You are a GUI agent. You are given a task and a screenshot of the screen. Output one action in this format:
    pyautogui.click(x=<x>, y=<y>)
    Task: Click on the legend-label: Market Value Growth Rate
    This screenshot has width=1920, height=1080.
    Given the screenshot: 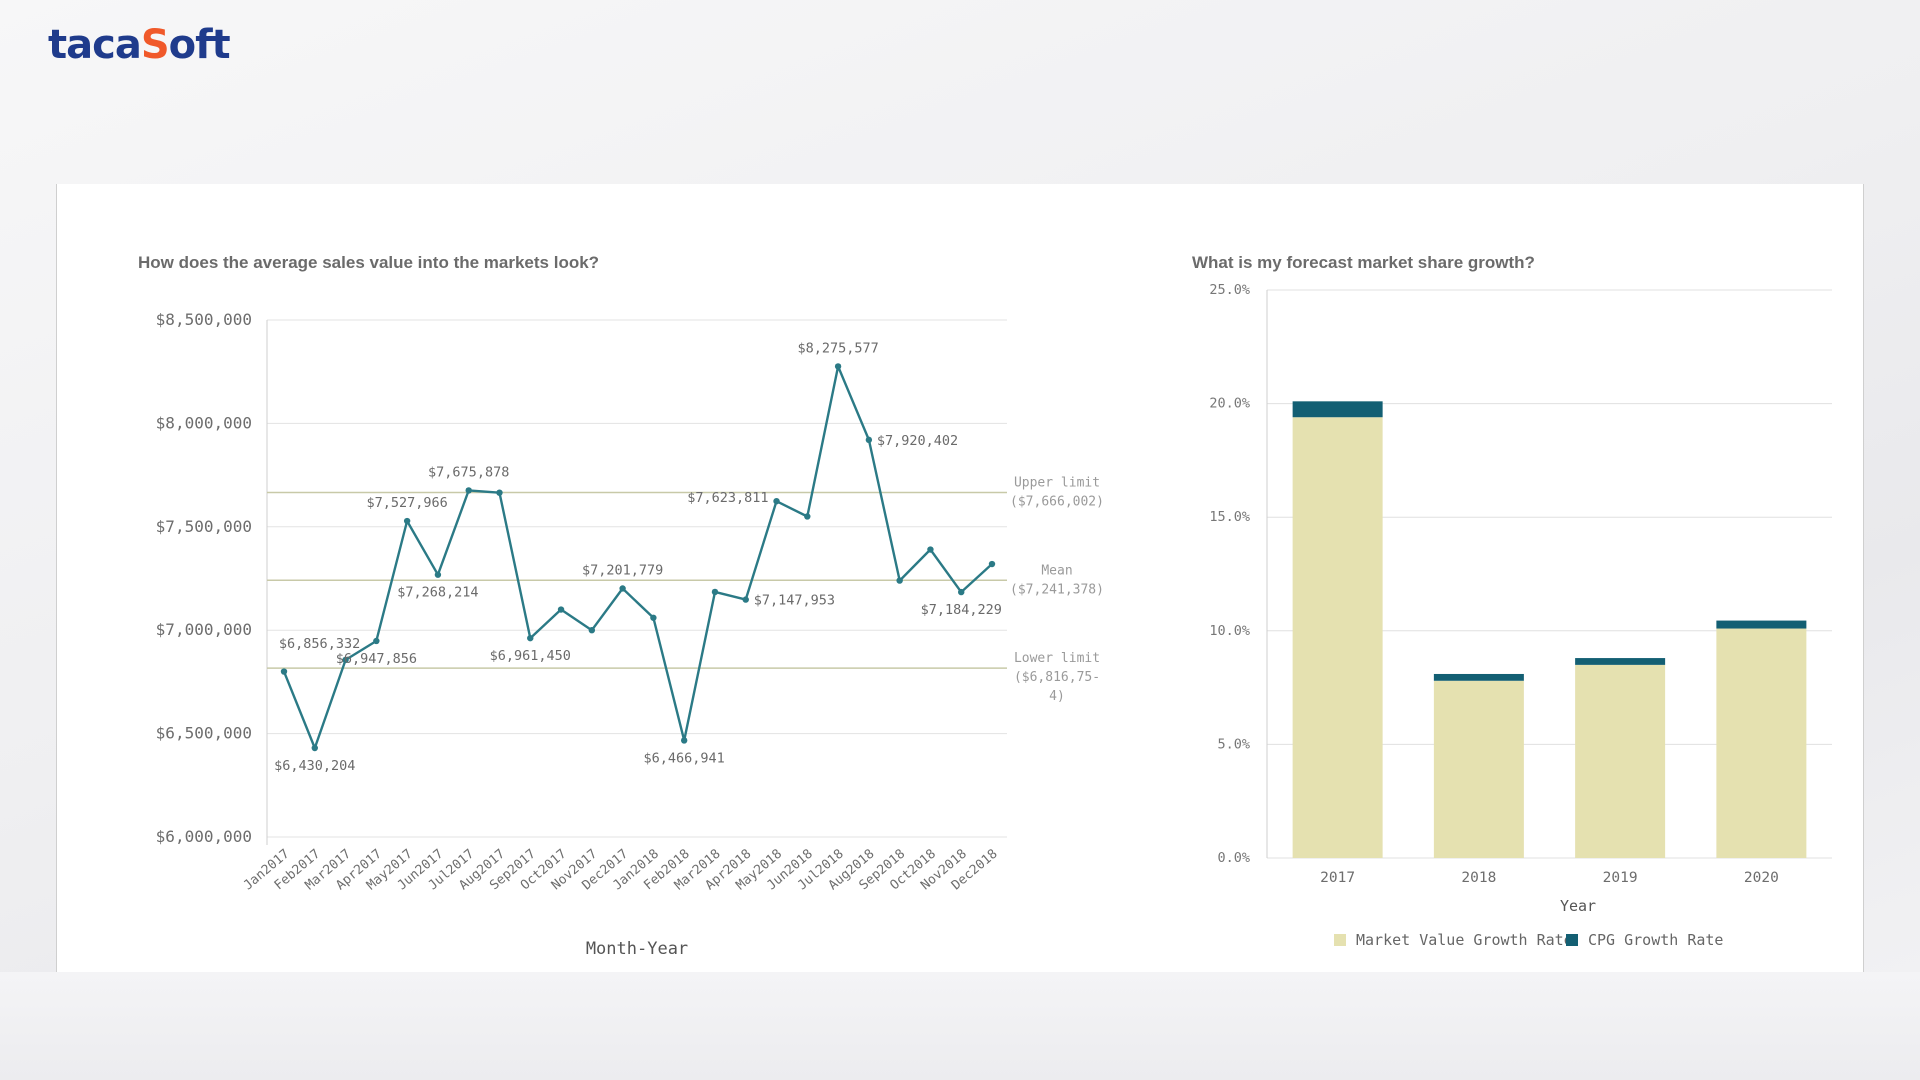 What is the action you would take?
    pyautogui.click(x=1464, y=940)
    